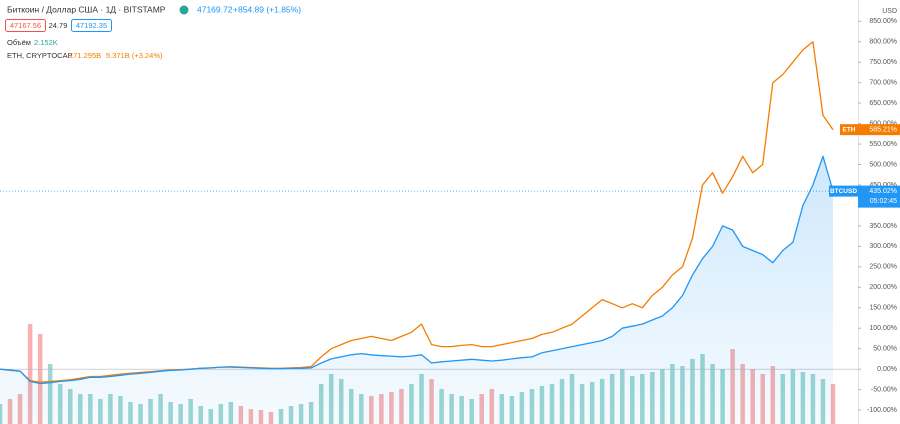  I want to click on ask-price: 47192.35, so click(91, 25).